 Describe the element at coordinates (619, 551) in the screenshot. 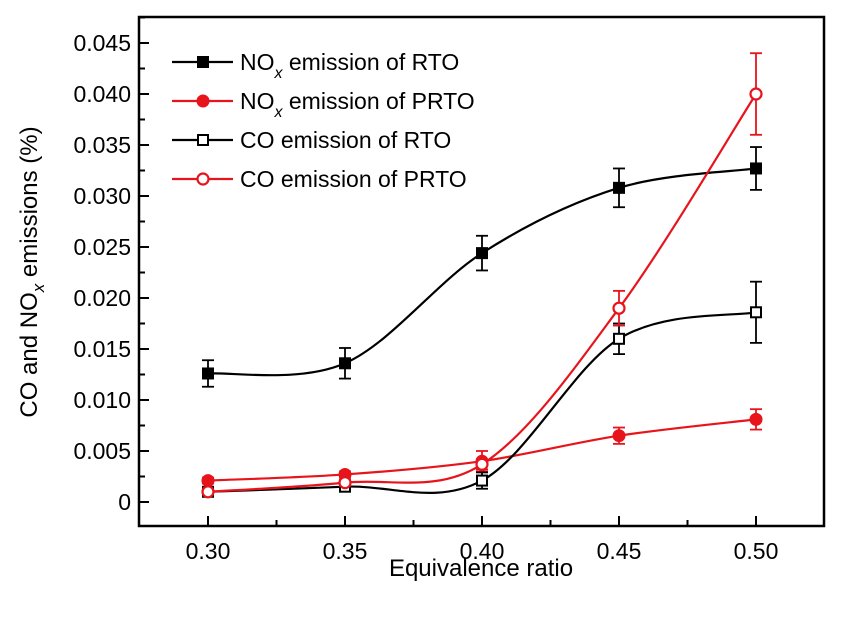

I see `x-tick-label: 0.45` at that location.